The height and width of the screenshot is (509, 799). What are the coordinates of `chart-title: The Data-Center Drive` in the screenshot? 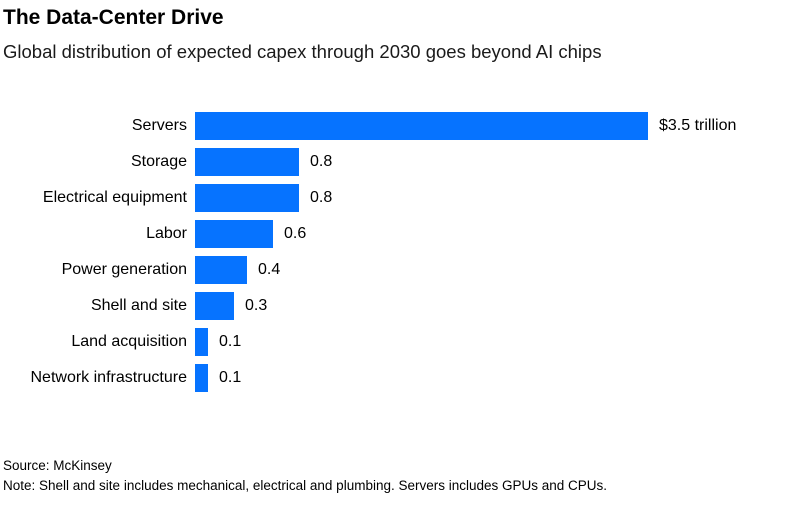 It's located at (113, 17).